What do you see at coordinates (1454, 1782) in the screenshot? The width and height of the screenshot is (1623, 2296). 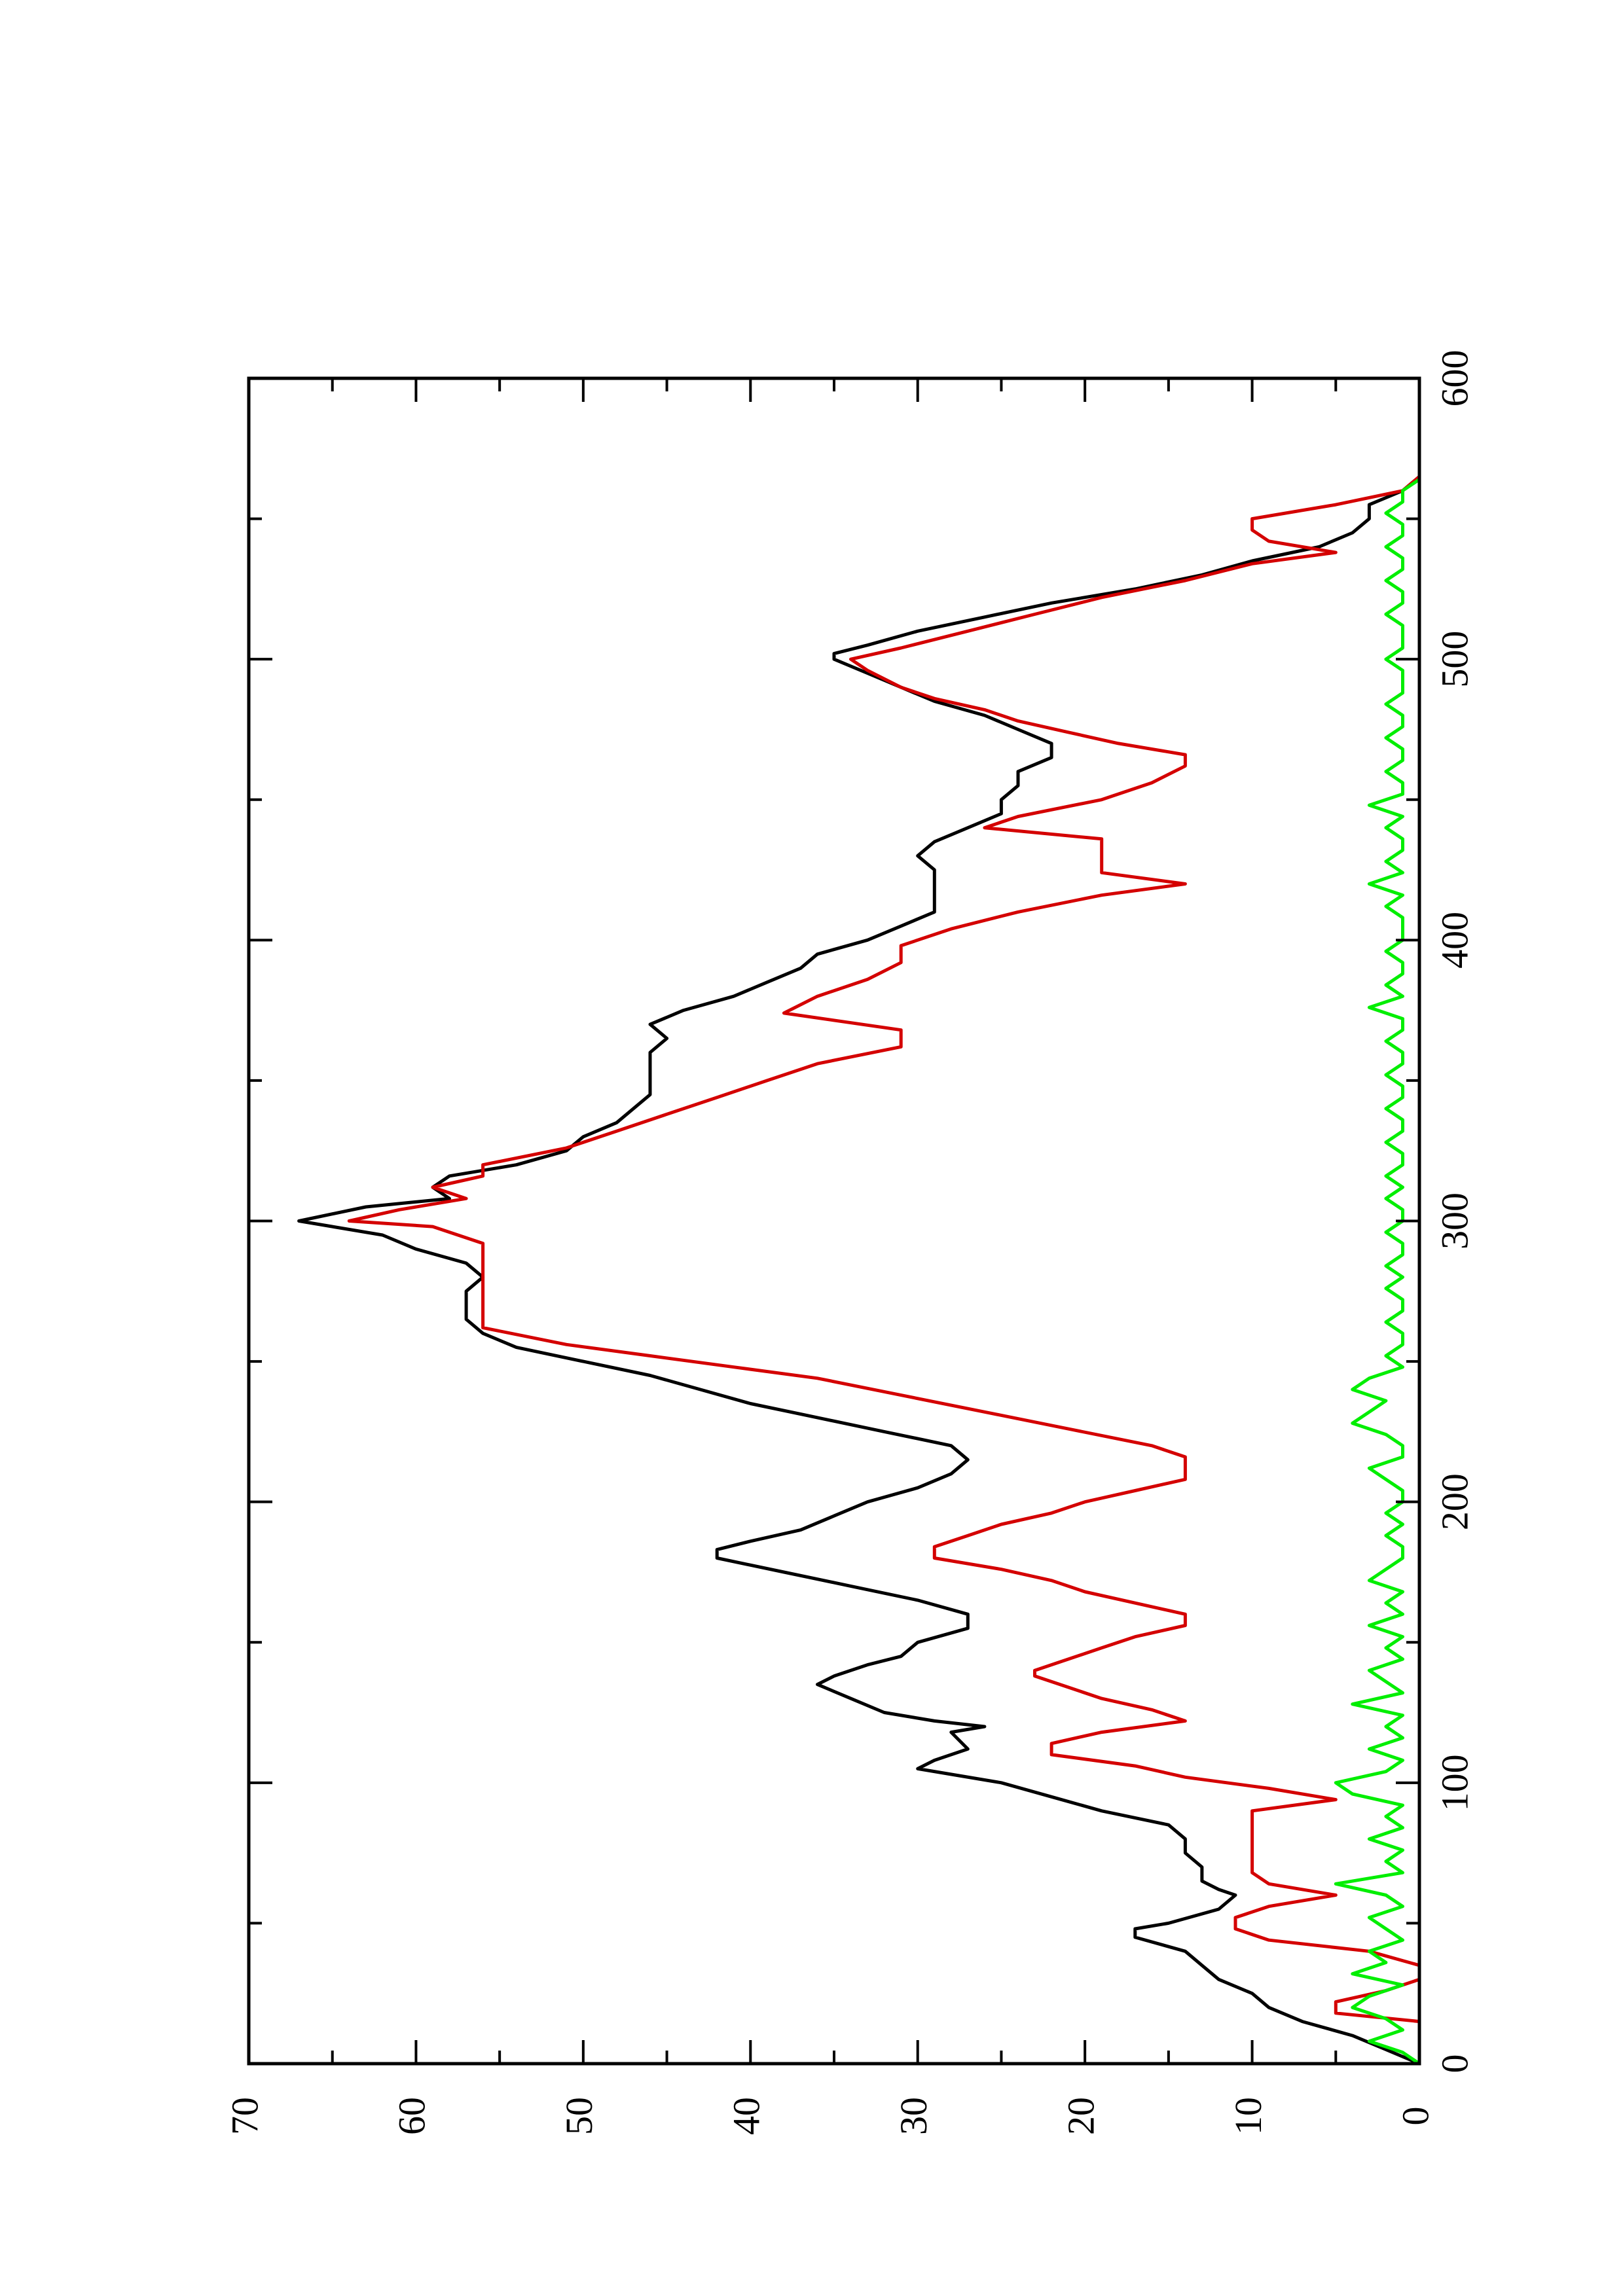 I see `x-tick-label: 100` at bounding box center [1454, 1782].